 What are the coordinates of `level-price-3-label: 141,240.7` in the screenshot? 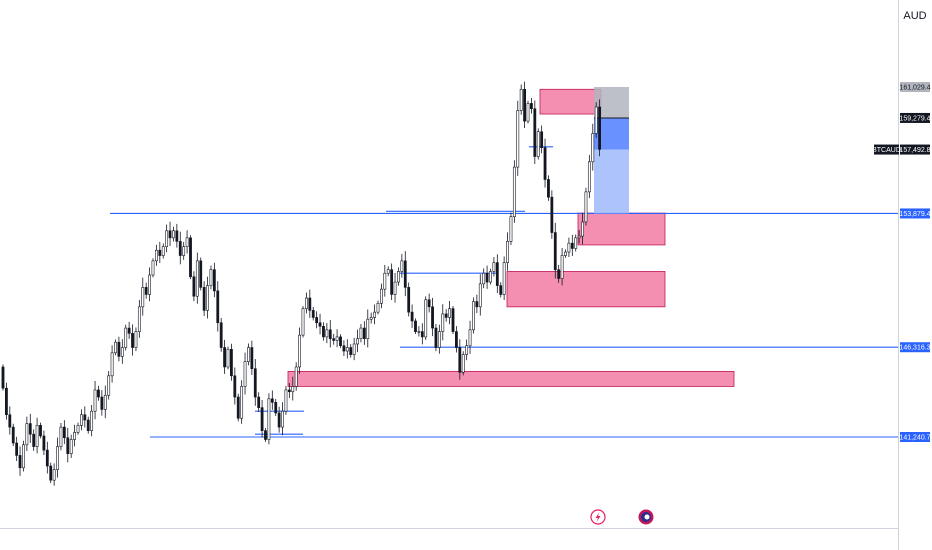 It's located at (915, 437).